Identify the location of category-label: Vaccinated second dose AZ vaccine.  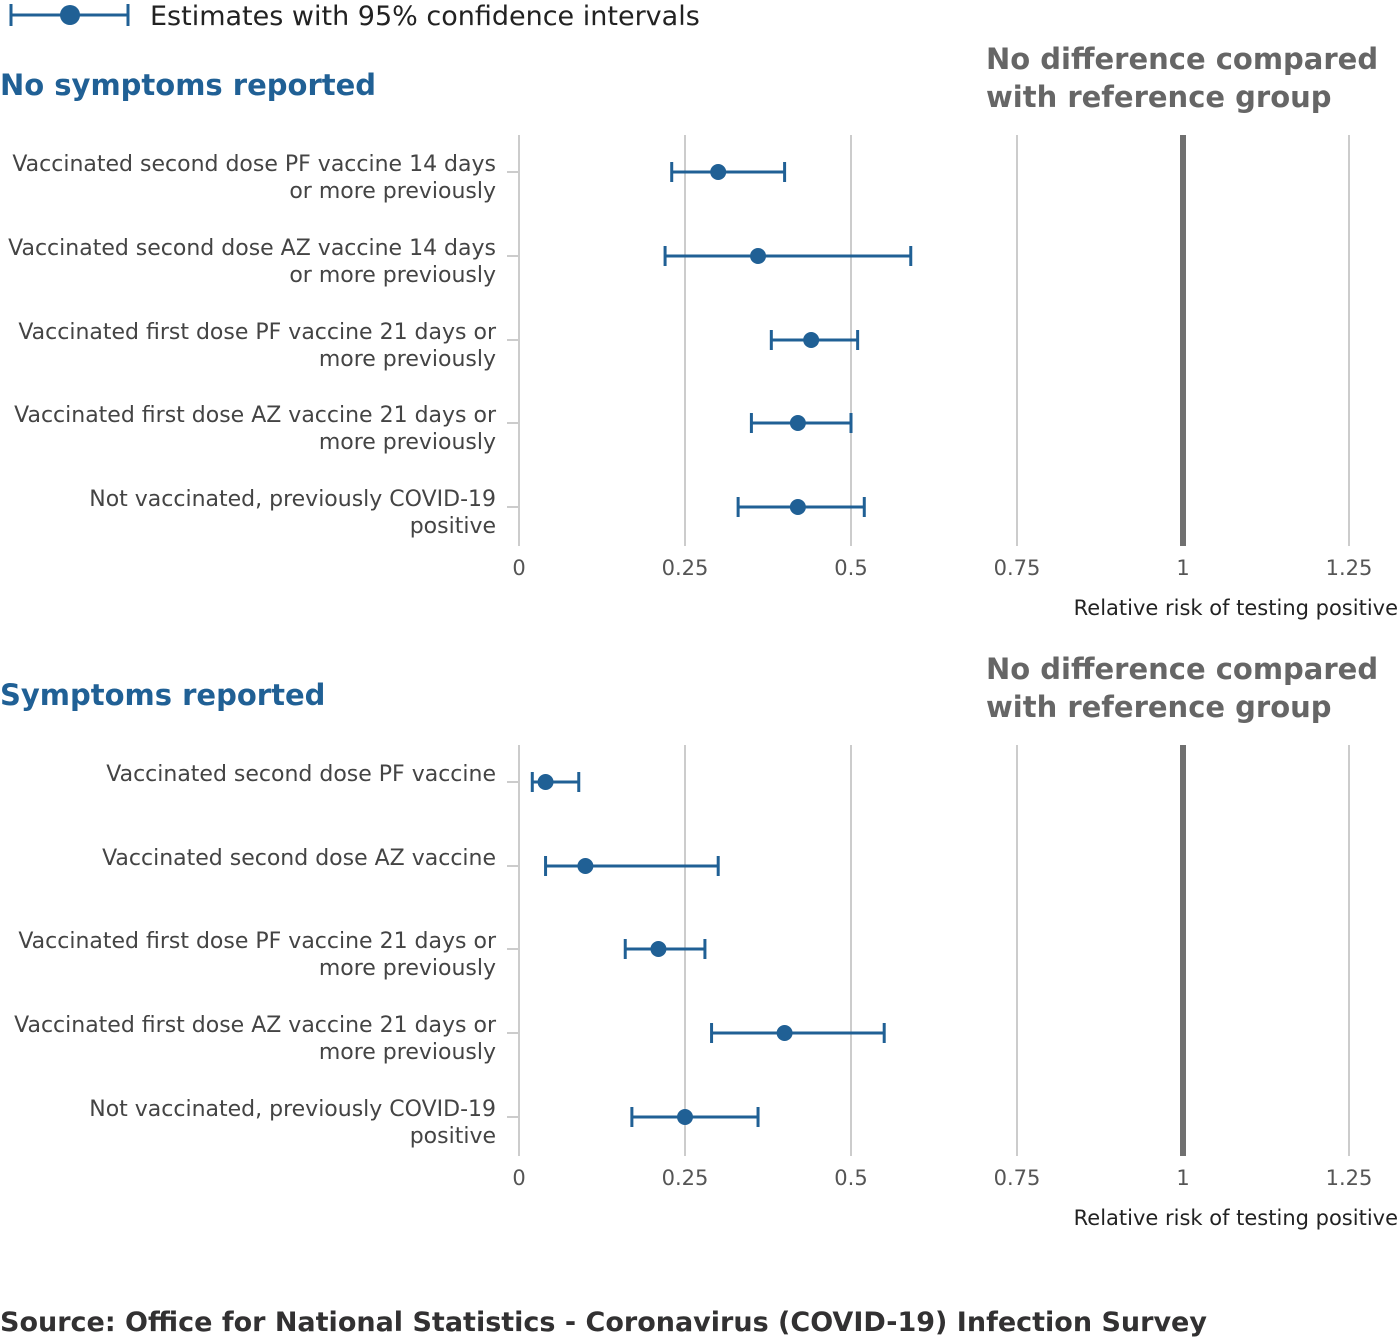
(299, 858).